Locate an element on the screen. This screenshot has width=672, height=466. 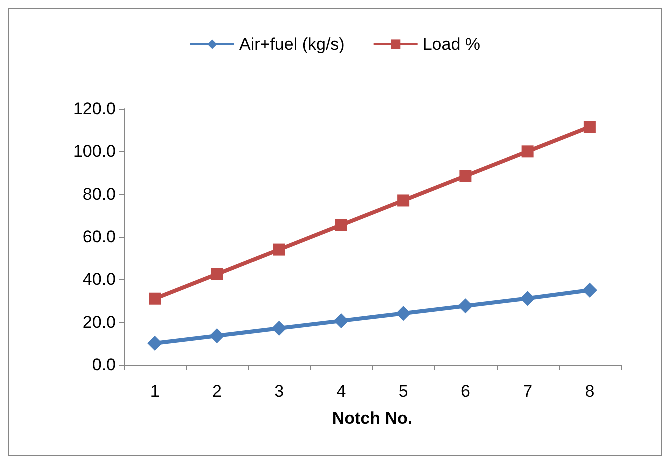
y-tick-label: 60.0 is located at coordinates (99, 237).